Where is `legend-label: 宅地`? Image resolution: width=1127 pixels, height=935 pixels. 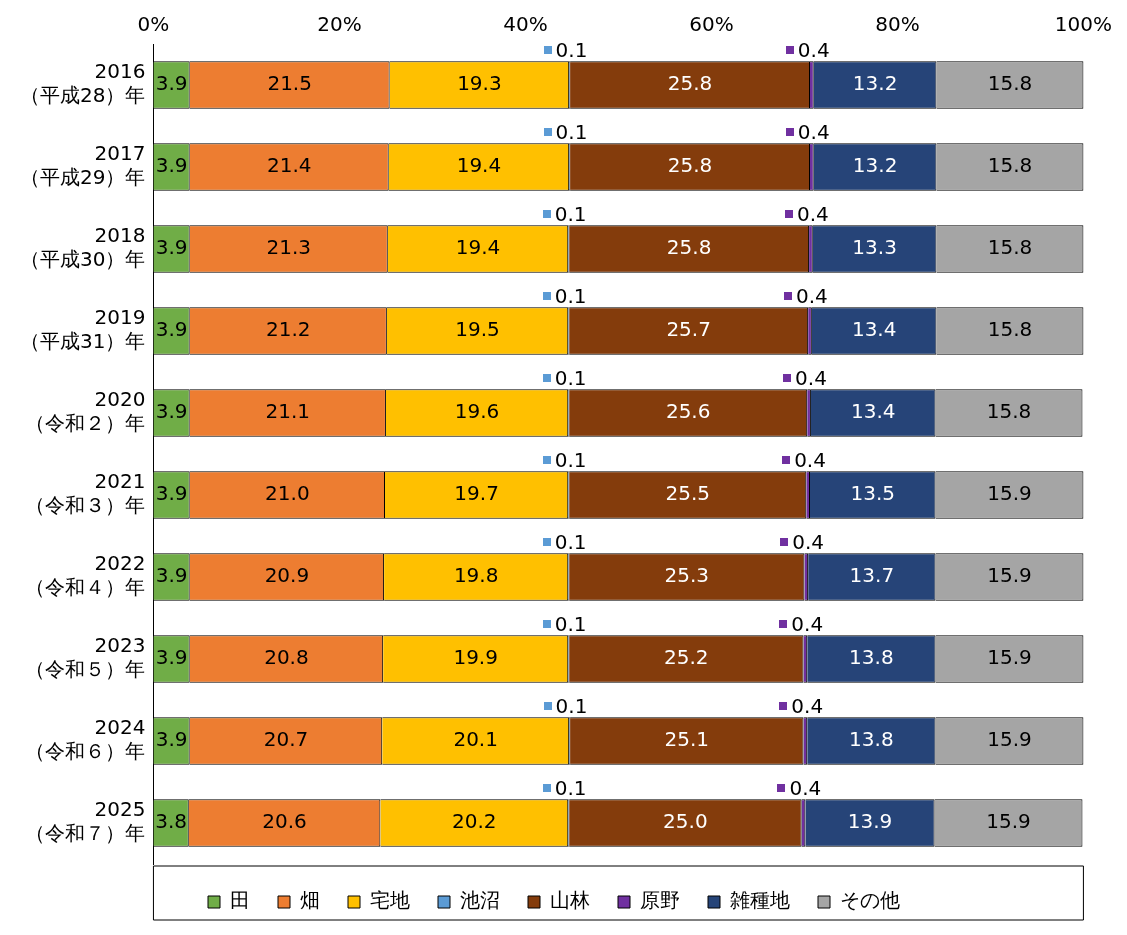 legend-label: 宅地 is located at coordinates (390, 900).